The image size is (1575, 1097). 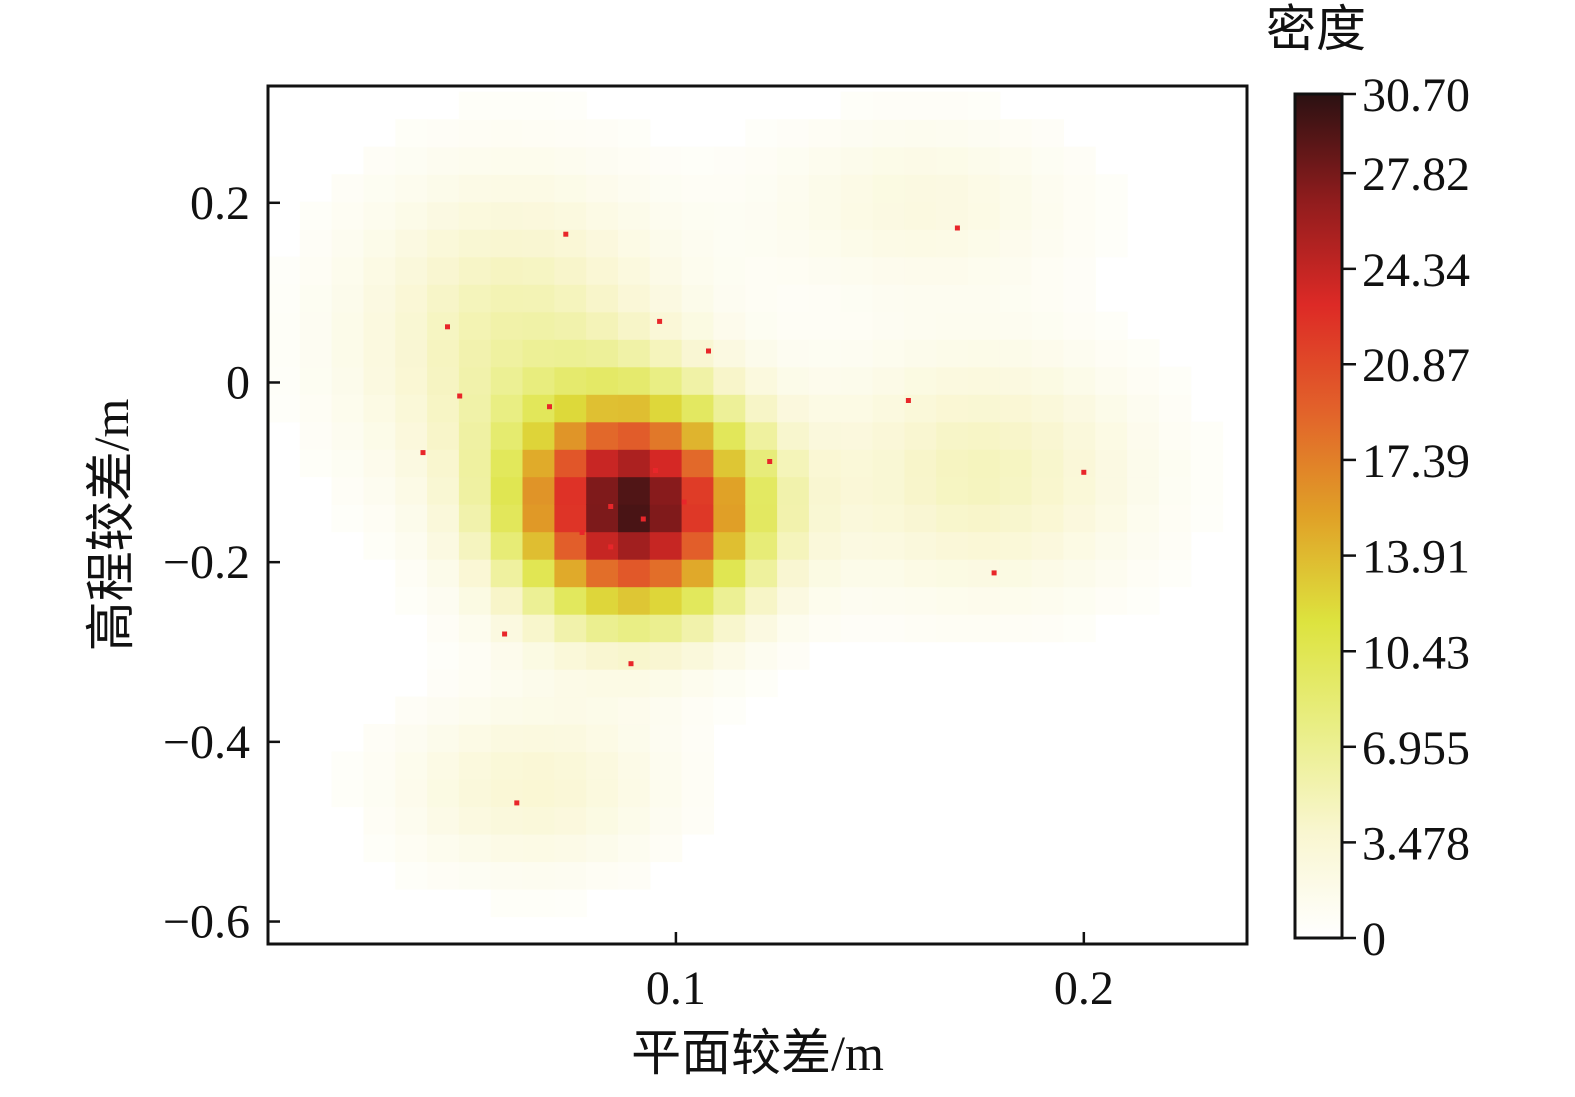 I want to click on colorbar-tick-label: 27.82, so click(x=1416, y=174).